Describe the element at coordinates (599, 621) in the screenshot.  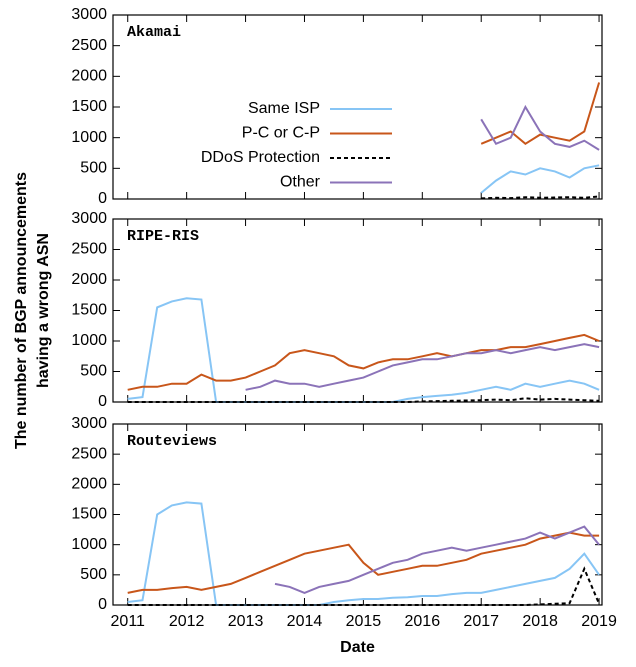
I see `x-tick-label: 2019` at that location.